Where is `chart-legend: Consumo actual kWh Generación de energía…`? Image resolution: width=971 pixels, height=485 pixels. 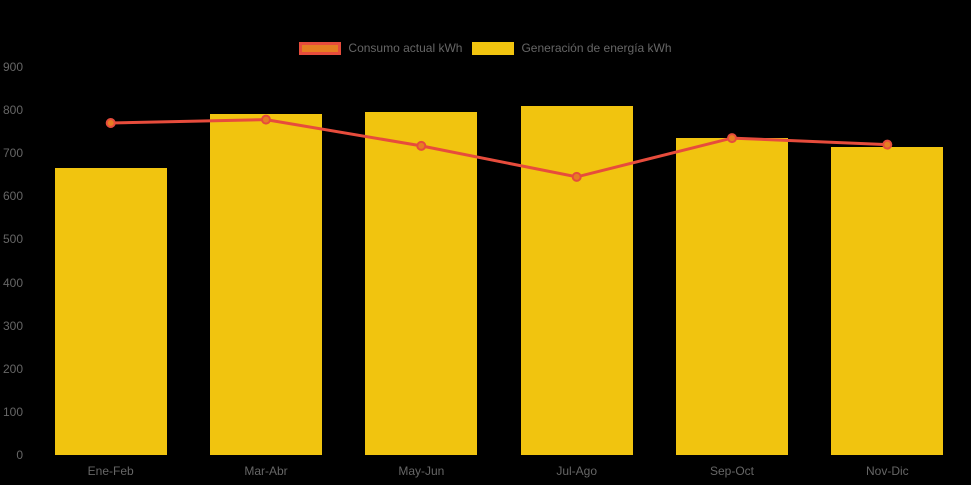
chart-legend: Consumo actual kWh Generación de energía… is located at coordinates (485, 48).